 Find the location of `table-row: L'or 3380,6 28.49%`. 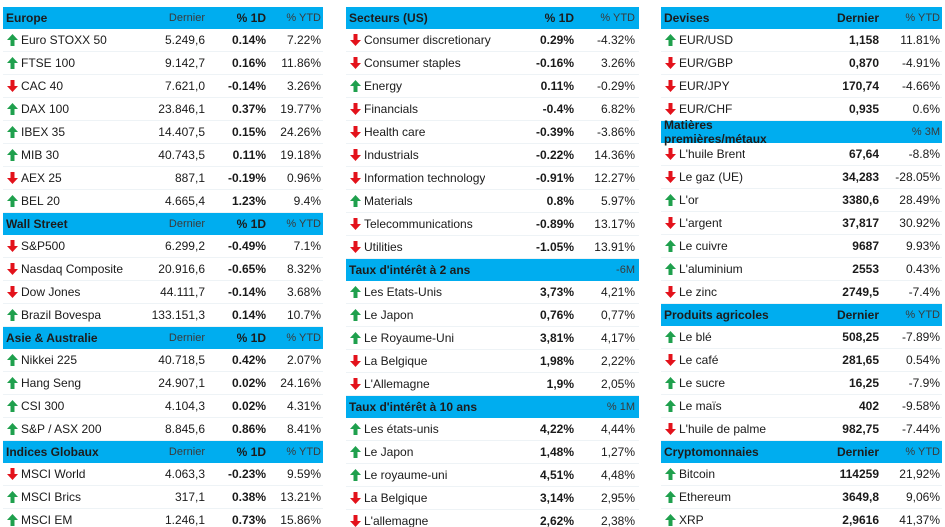

table-row: L'or 3380,6 28.49% is located at coordinates (801, 200).